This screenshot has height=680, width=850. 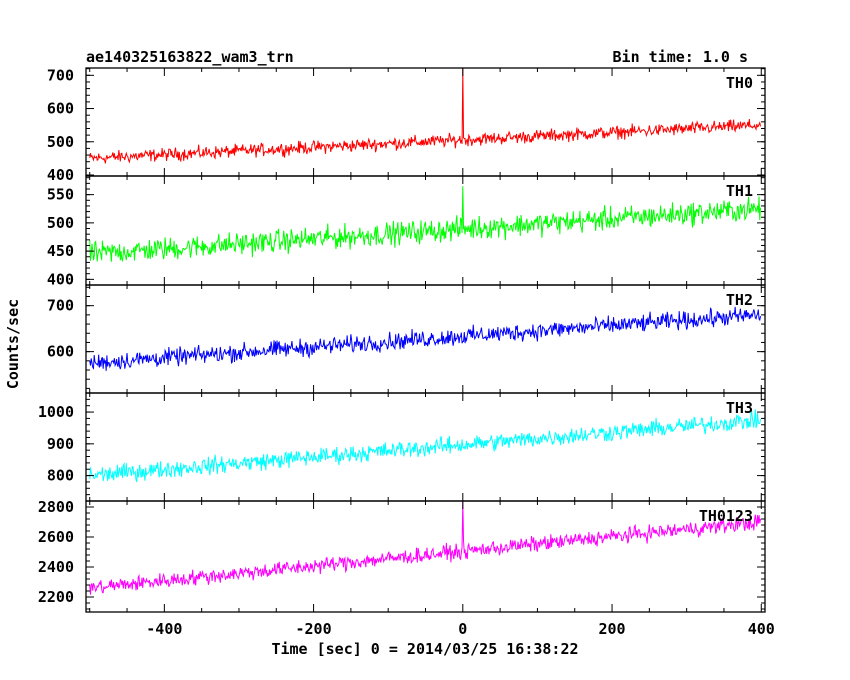 What do you see at coordinates (739, 300) in the screenshot?
I see `panel-label: TH2` at bounding box center [739, 300].